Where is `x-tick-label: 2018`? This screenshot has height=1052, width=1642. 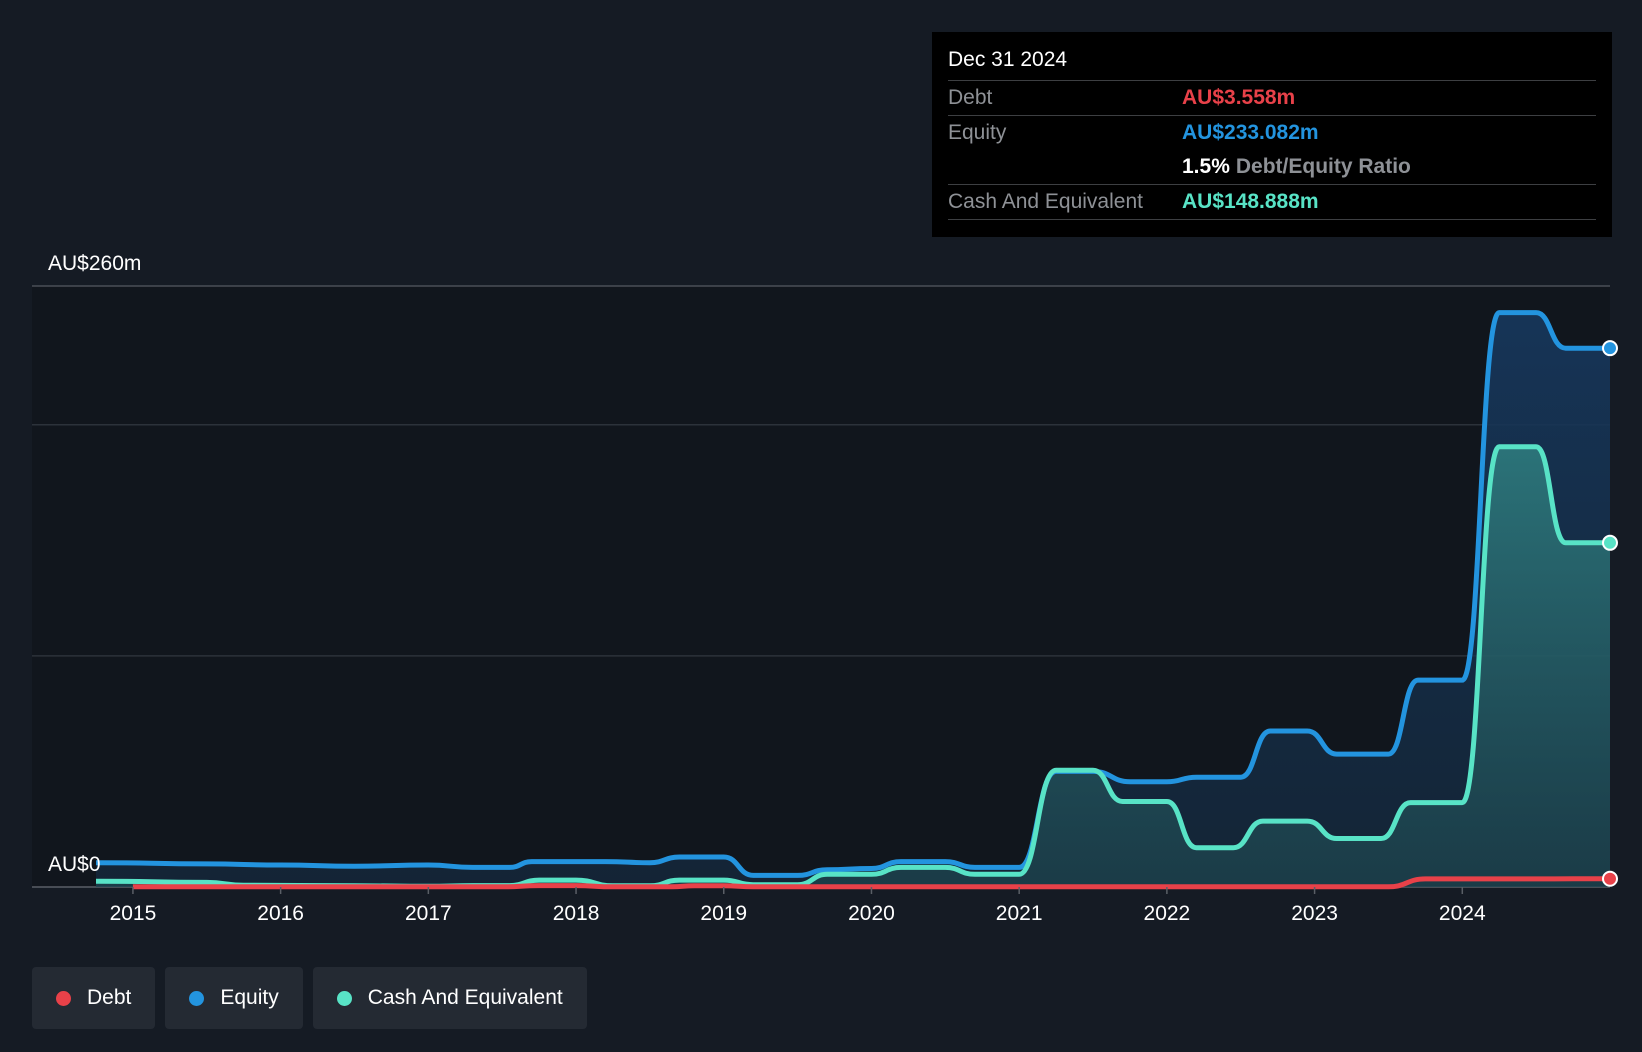
x-tick-label: 2018 is located at coordinates (576, 913).